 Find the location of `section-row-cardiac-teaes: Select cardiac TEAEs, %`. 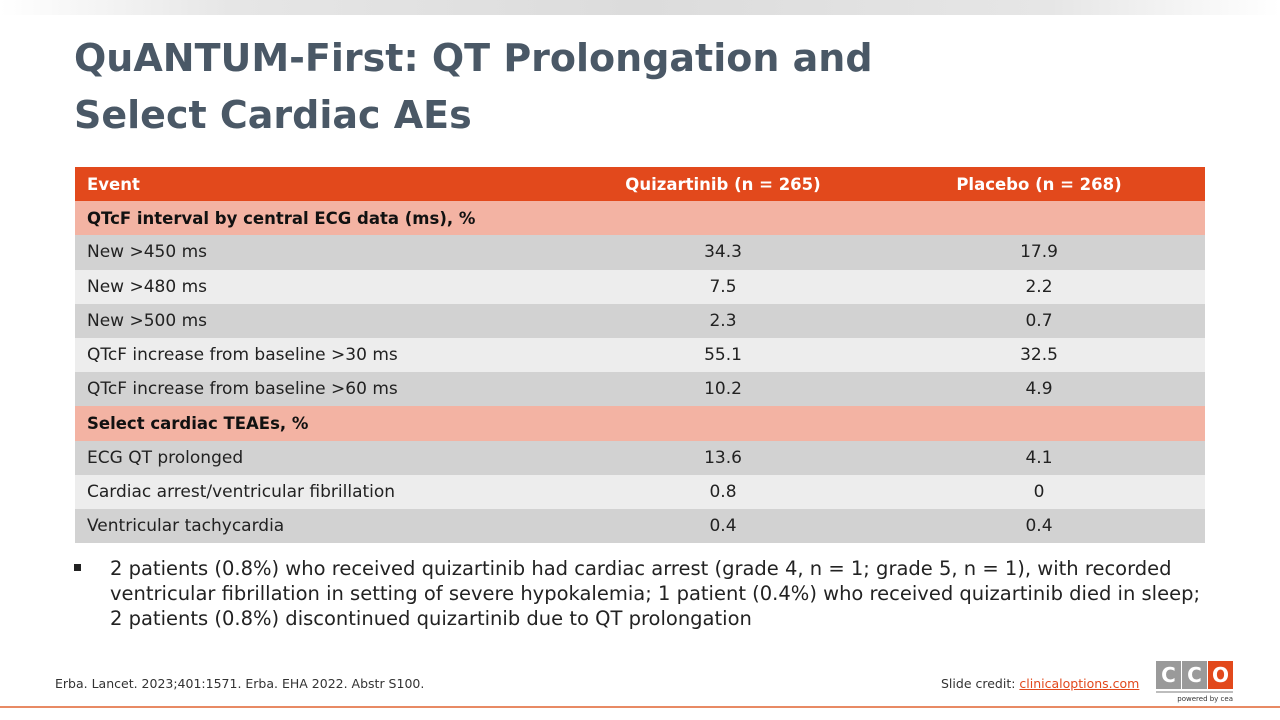

section-row-cardiac-teaes: Select cardiac TEAEs, % is located at coordinates (640, 423).